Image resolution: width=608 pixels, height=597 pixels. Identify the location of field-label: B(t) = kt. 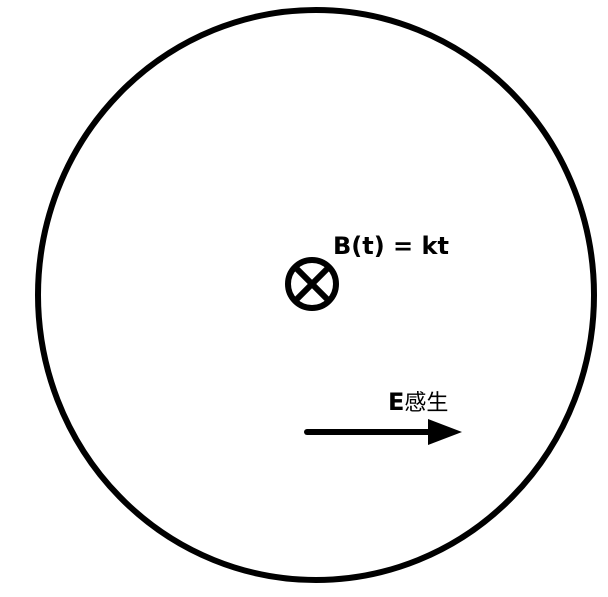
(391, 246).